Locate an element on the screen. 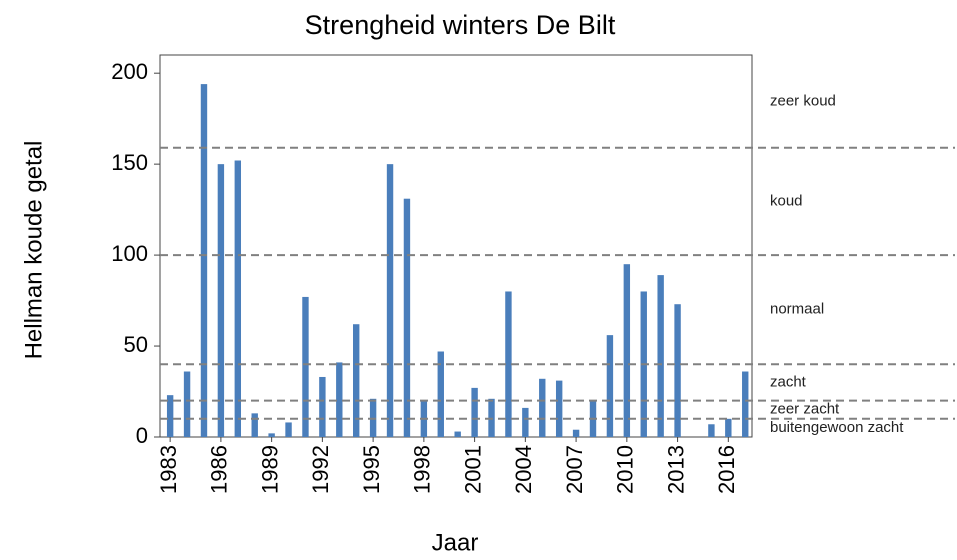 This screenshot has width=957, height=560. zone-label: zacht is located at coordinates (788, 381).